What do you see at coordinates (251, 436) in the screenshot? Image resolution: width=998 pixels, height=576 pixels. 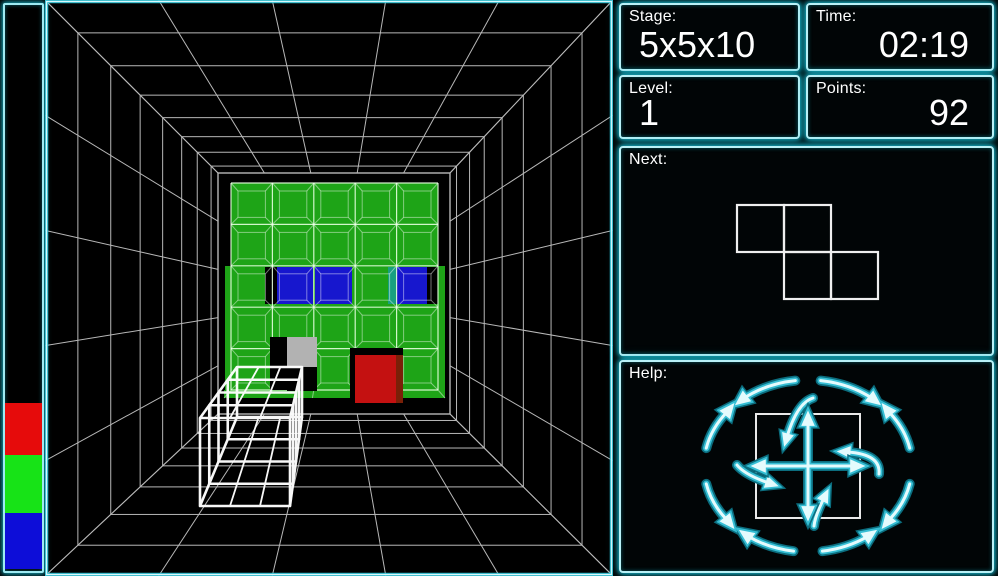 I see `falling-piece` at bounding box center [251, 436].